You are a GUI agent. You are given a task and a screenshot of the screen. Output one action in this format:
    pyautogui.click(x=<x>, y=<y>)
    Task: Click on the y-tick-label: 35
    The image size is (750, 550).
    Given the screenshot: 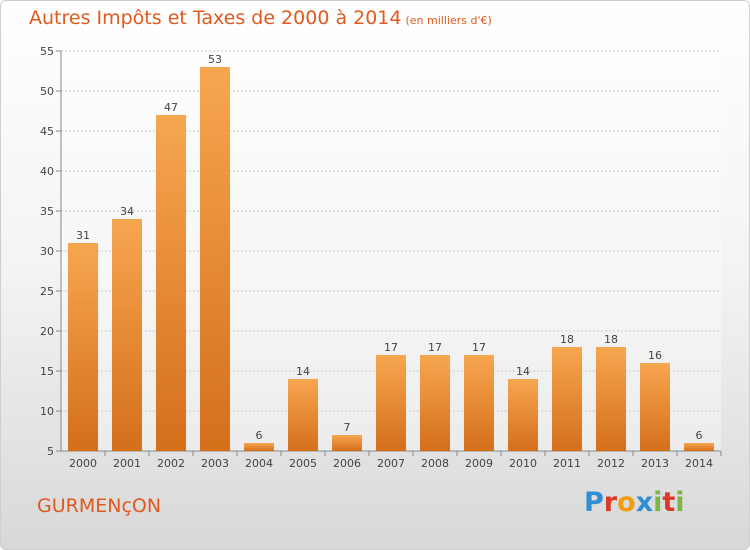 What is the action you would take?
    pyautogui.click(x=47, y=211)
    